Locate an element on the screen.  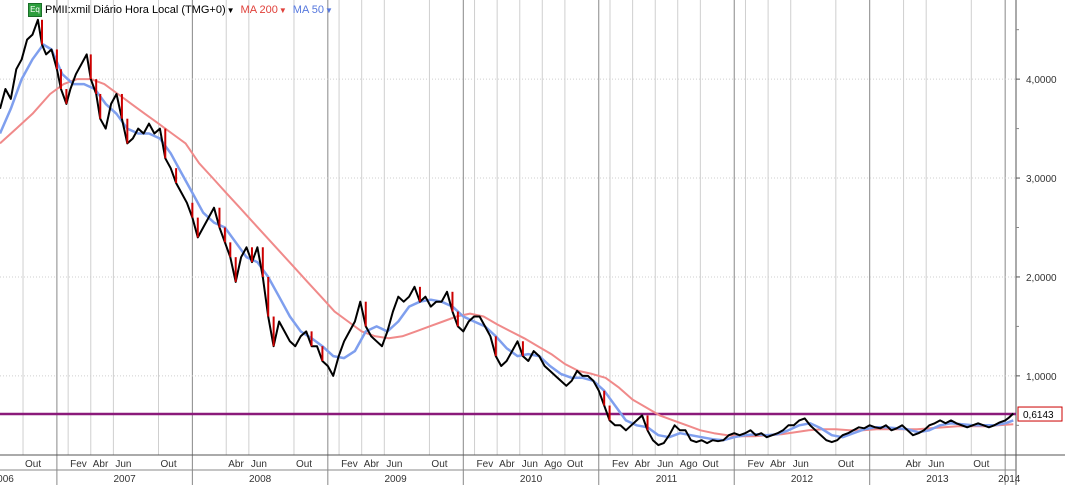
y-tick-label: 2,0000 is located at coordinates (1041, 278).